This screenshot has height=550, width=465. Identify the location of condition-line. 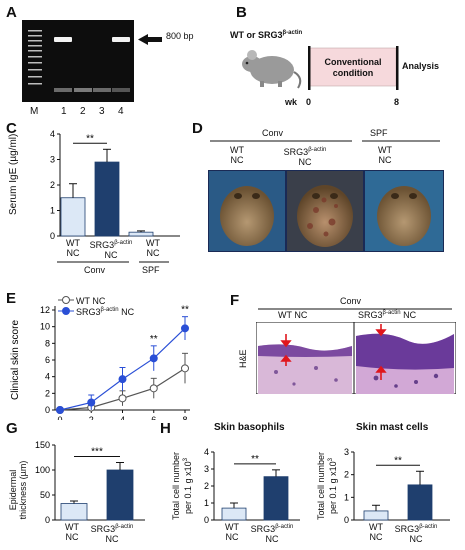
(355, 309).